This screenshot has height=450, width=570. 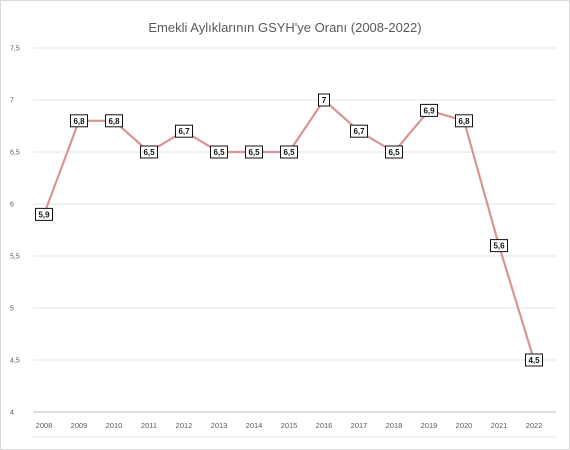 I want to click on y-tick-label: 4, so click(x=12, y=413).